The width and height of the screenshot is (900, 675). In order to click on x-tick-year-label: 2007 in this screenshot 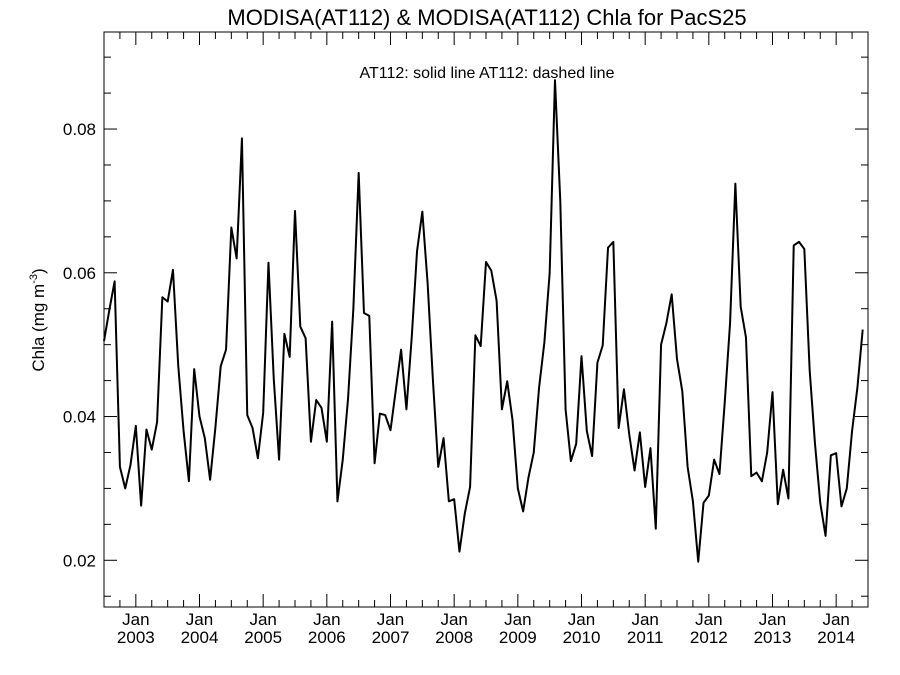, I will do `click(391, 637)`.